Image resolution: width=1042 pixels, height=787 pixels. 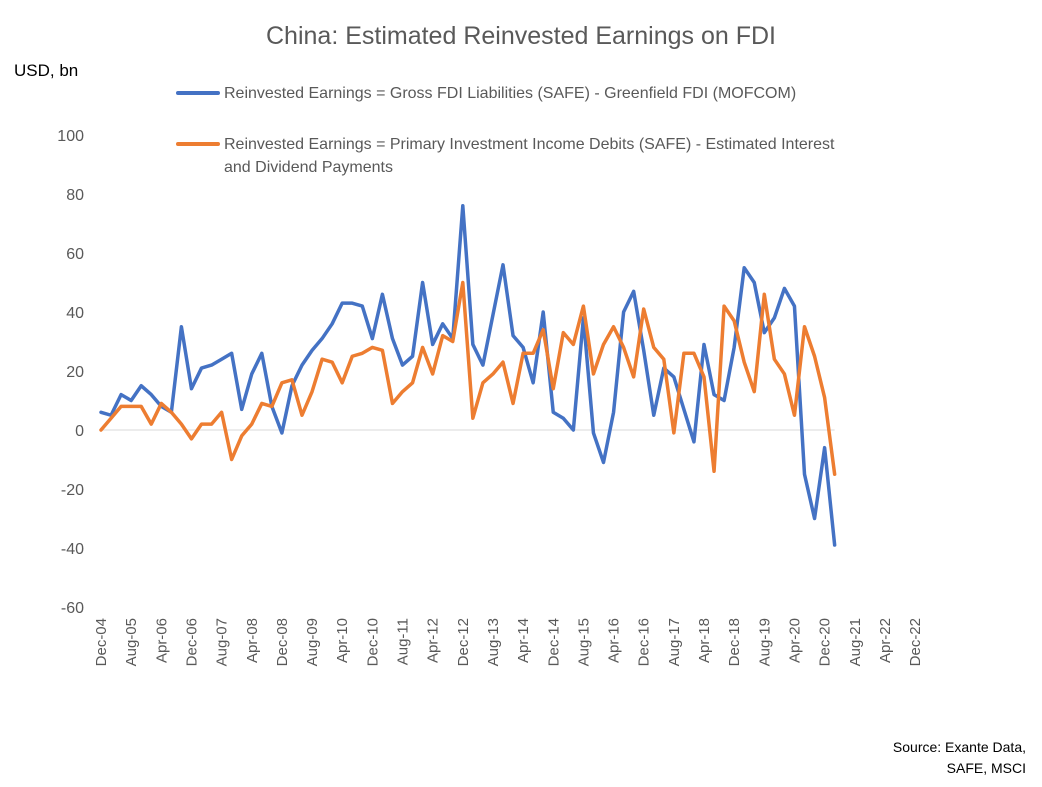 I want to click on x-tick-label: Apr-14, so click(x=523, y=640).